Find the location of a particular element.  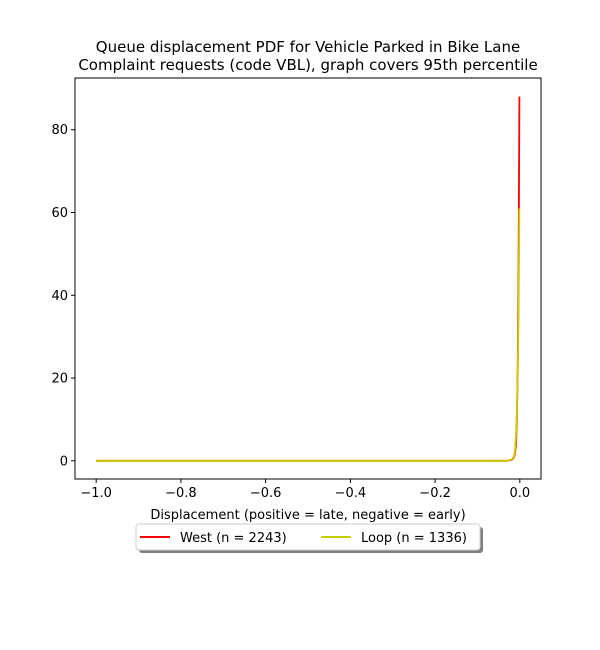

y-axis-ticks: 0 20 40 60 80 is located at coordinates (63, 296).